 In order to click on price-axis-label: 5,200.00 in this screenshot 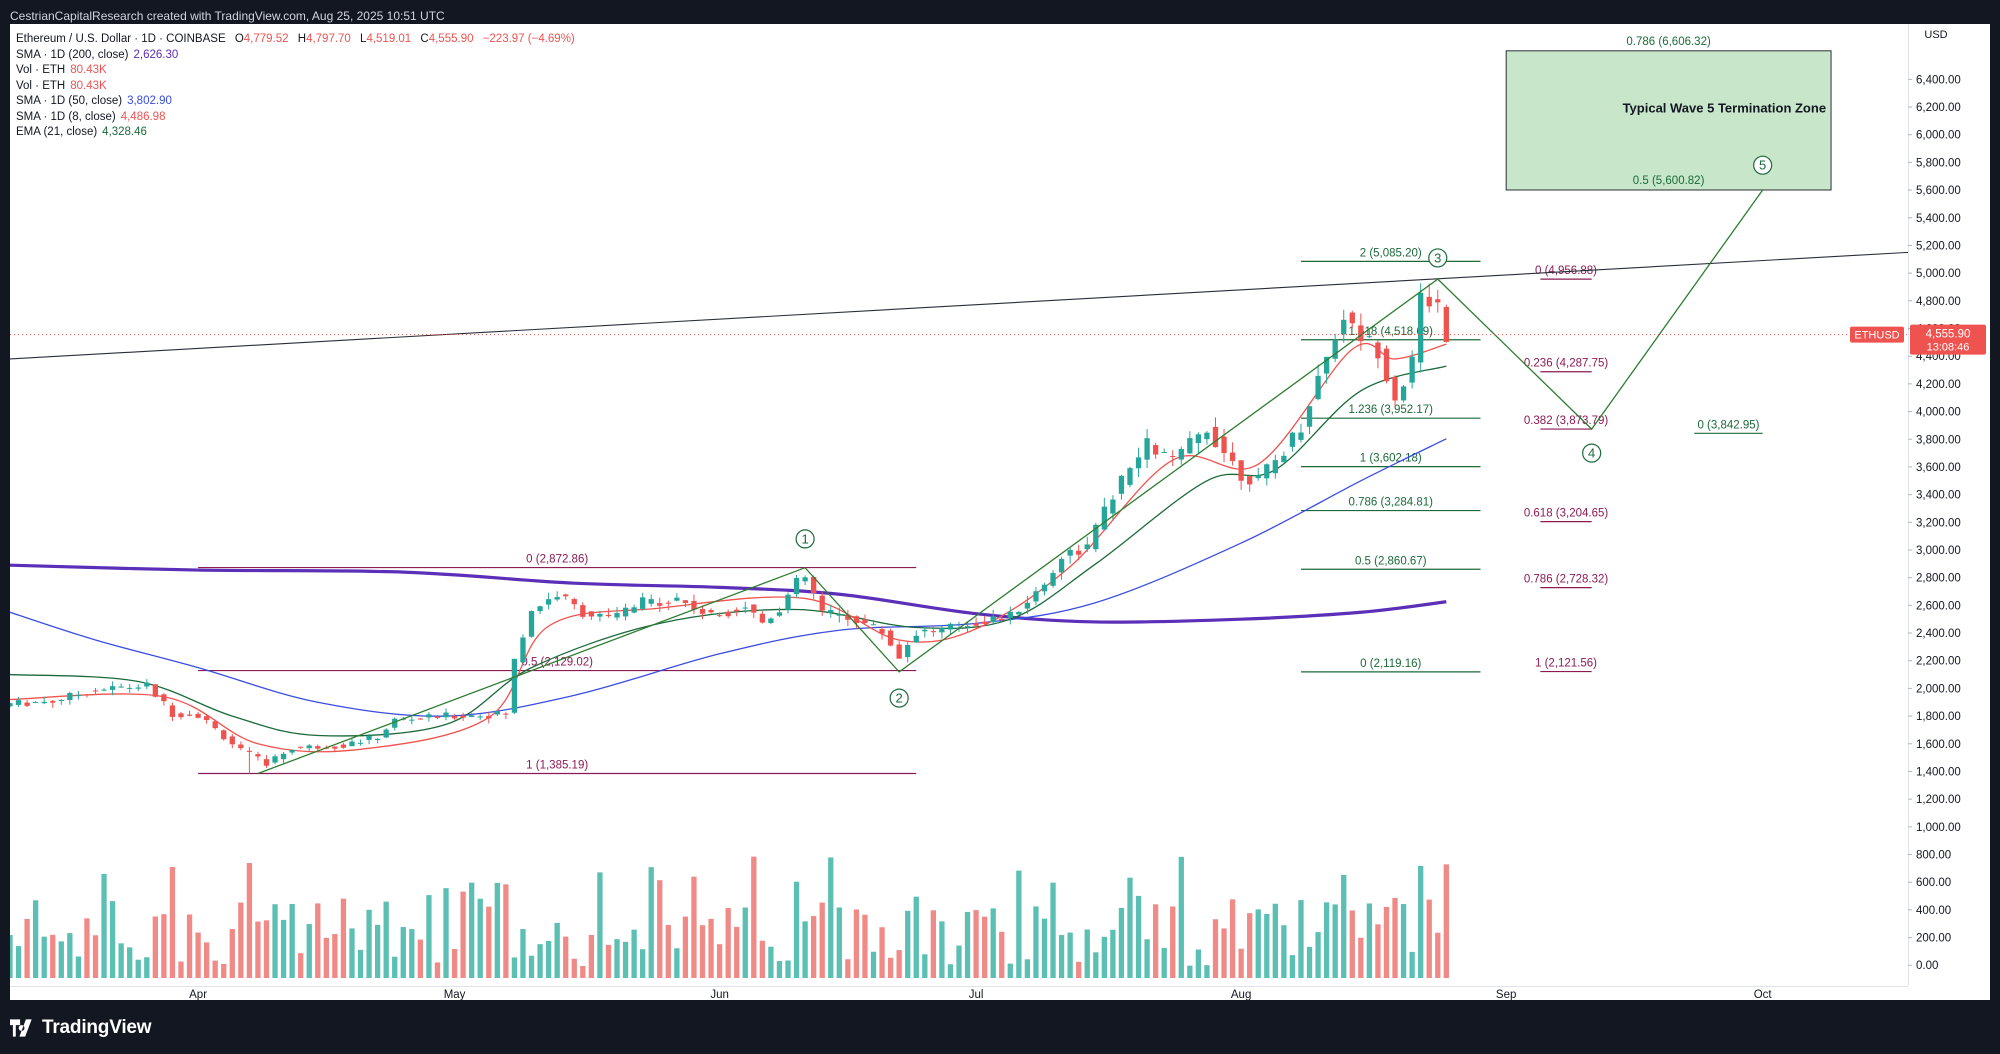, I will do `click(1938, 246)`.